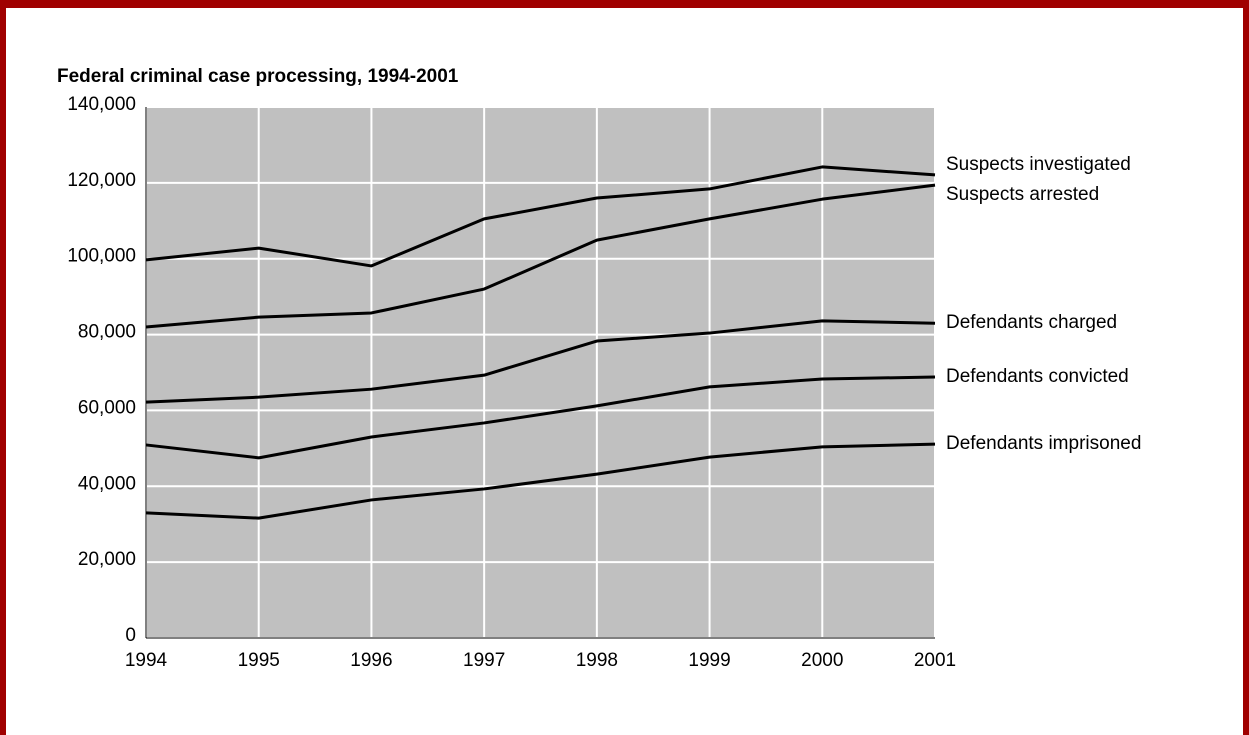 The width and height of the screenshot is (1249, 735). Describe the element at coordinates (935, 660) in the screenshot. I see `x-tick-label: 2001` at that location.